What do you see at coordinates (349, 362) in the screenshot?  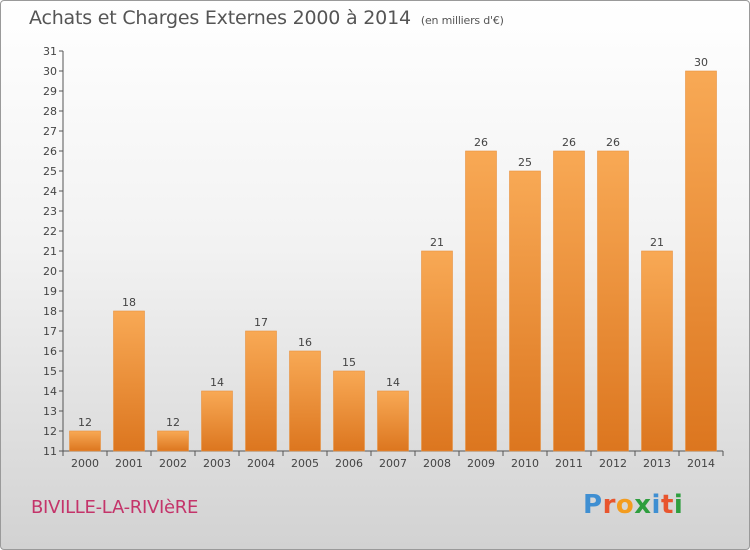 I see `bar-value-label: 15` at bounding box center [349, 362].